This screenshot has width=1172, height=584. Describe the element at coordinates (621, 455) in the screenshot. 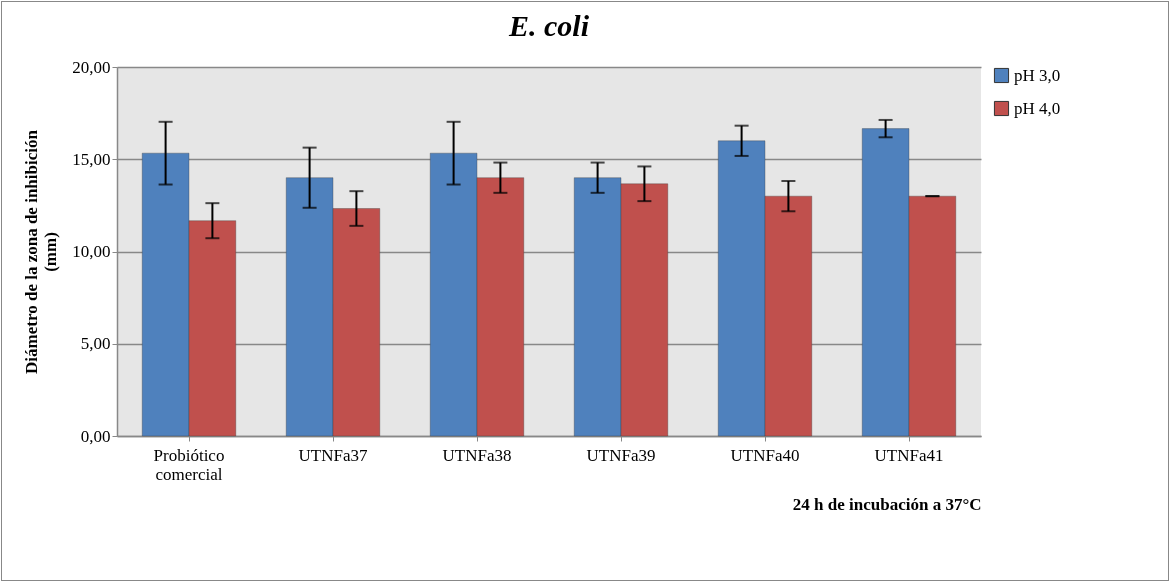

I see `x-tick-label: UTNFa39` at that location.